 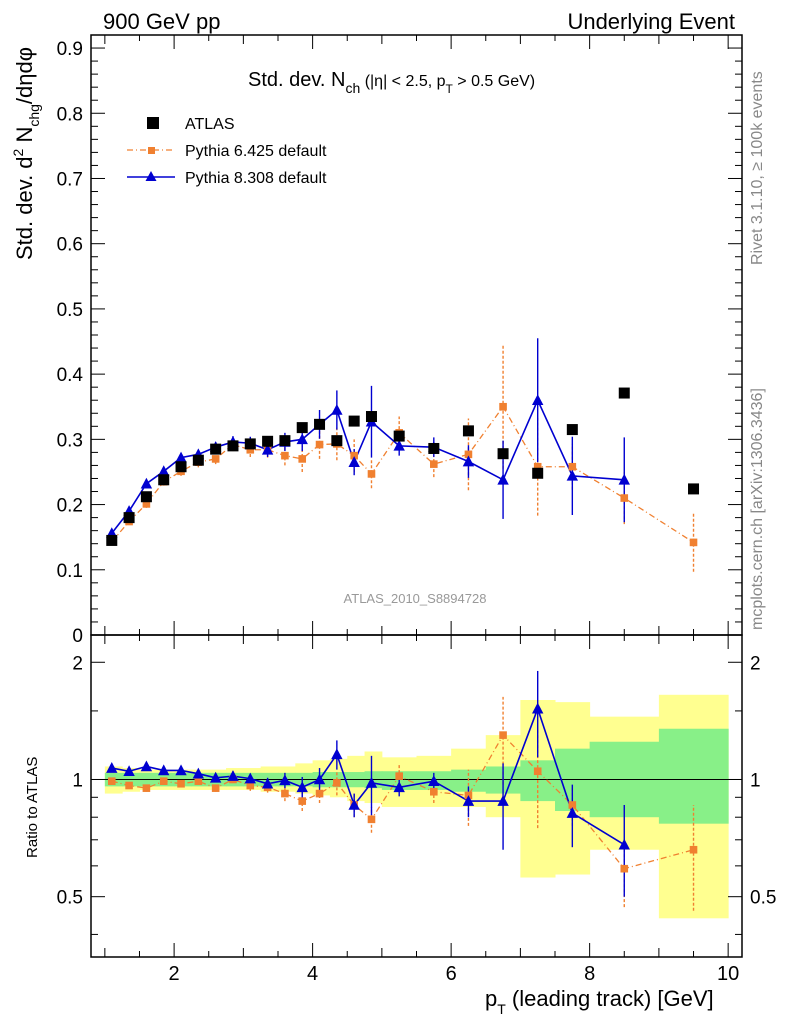 What do you see at coordinates (256, 151) in the screenshot?
I see `legend-pythia6-label: Pythia 6.425 default` at bounding box center [256, 151].